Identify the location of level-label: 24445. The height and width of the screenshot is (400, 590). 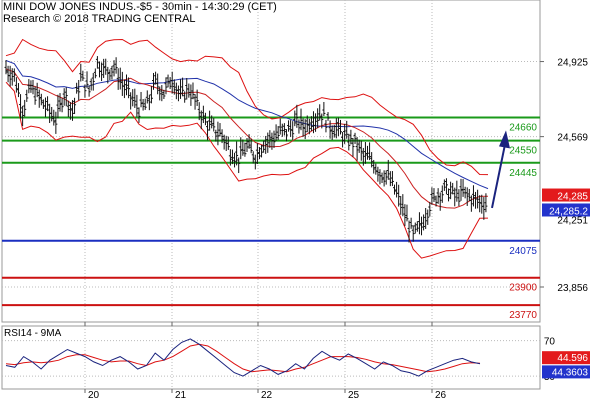
(523, 173).